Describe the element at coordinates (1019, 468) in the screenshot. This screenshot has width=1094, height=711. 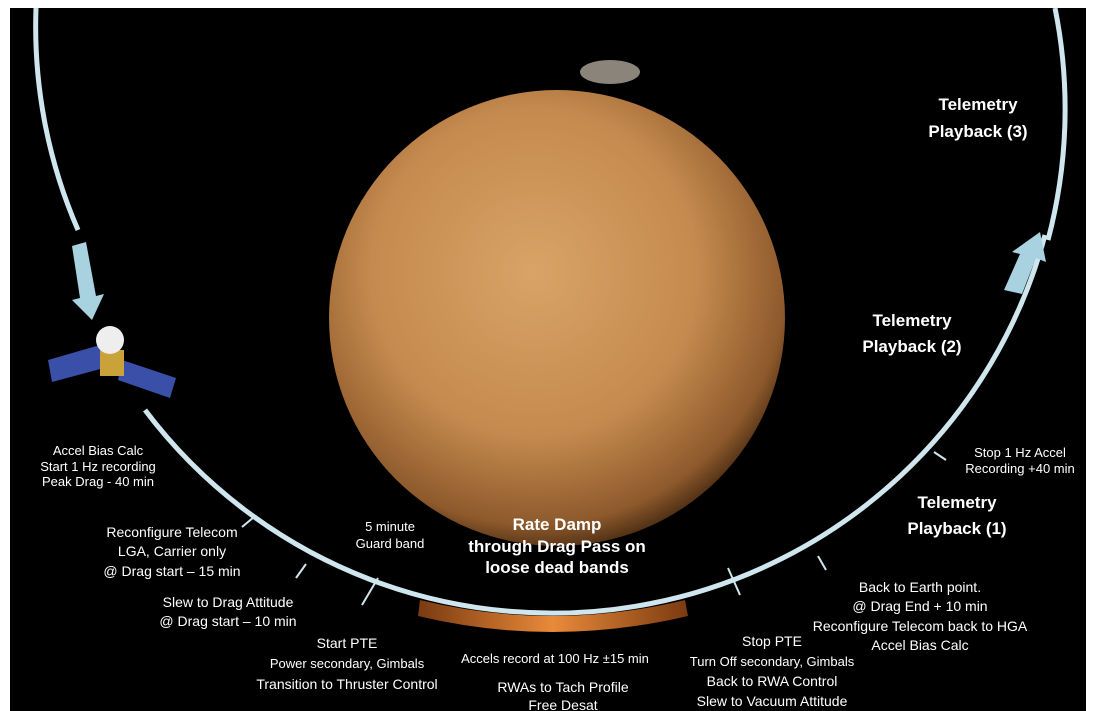
I see `label: Recording +40 min` at that location.